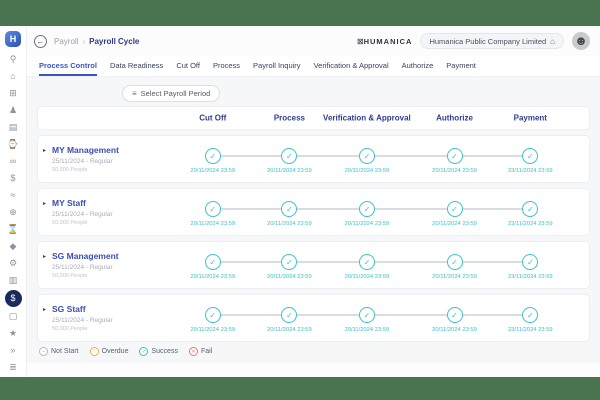 Image resolution: width=600 pixels, height=400 pixels. I want to click on humanica-logo-icon: ⊠, so click(360, 41).